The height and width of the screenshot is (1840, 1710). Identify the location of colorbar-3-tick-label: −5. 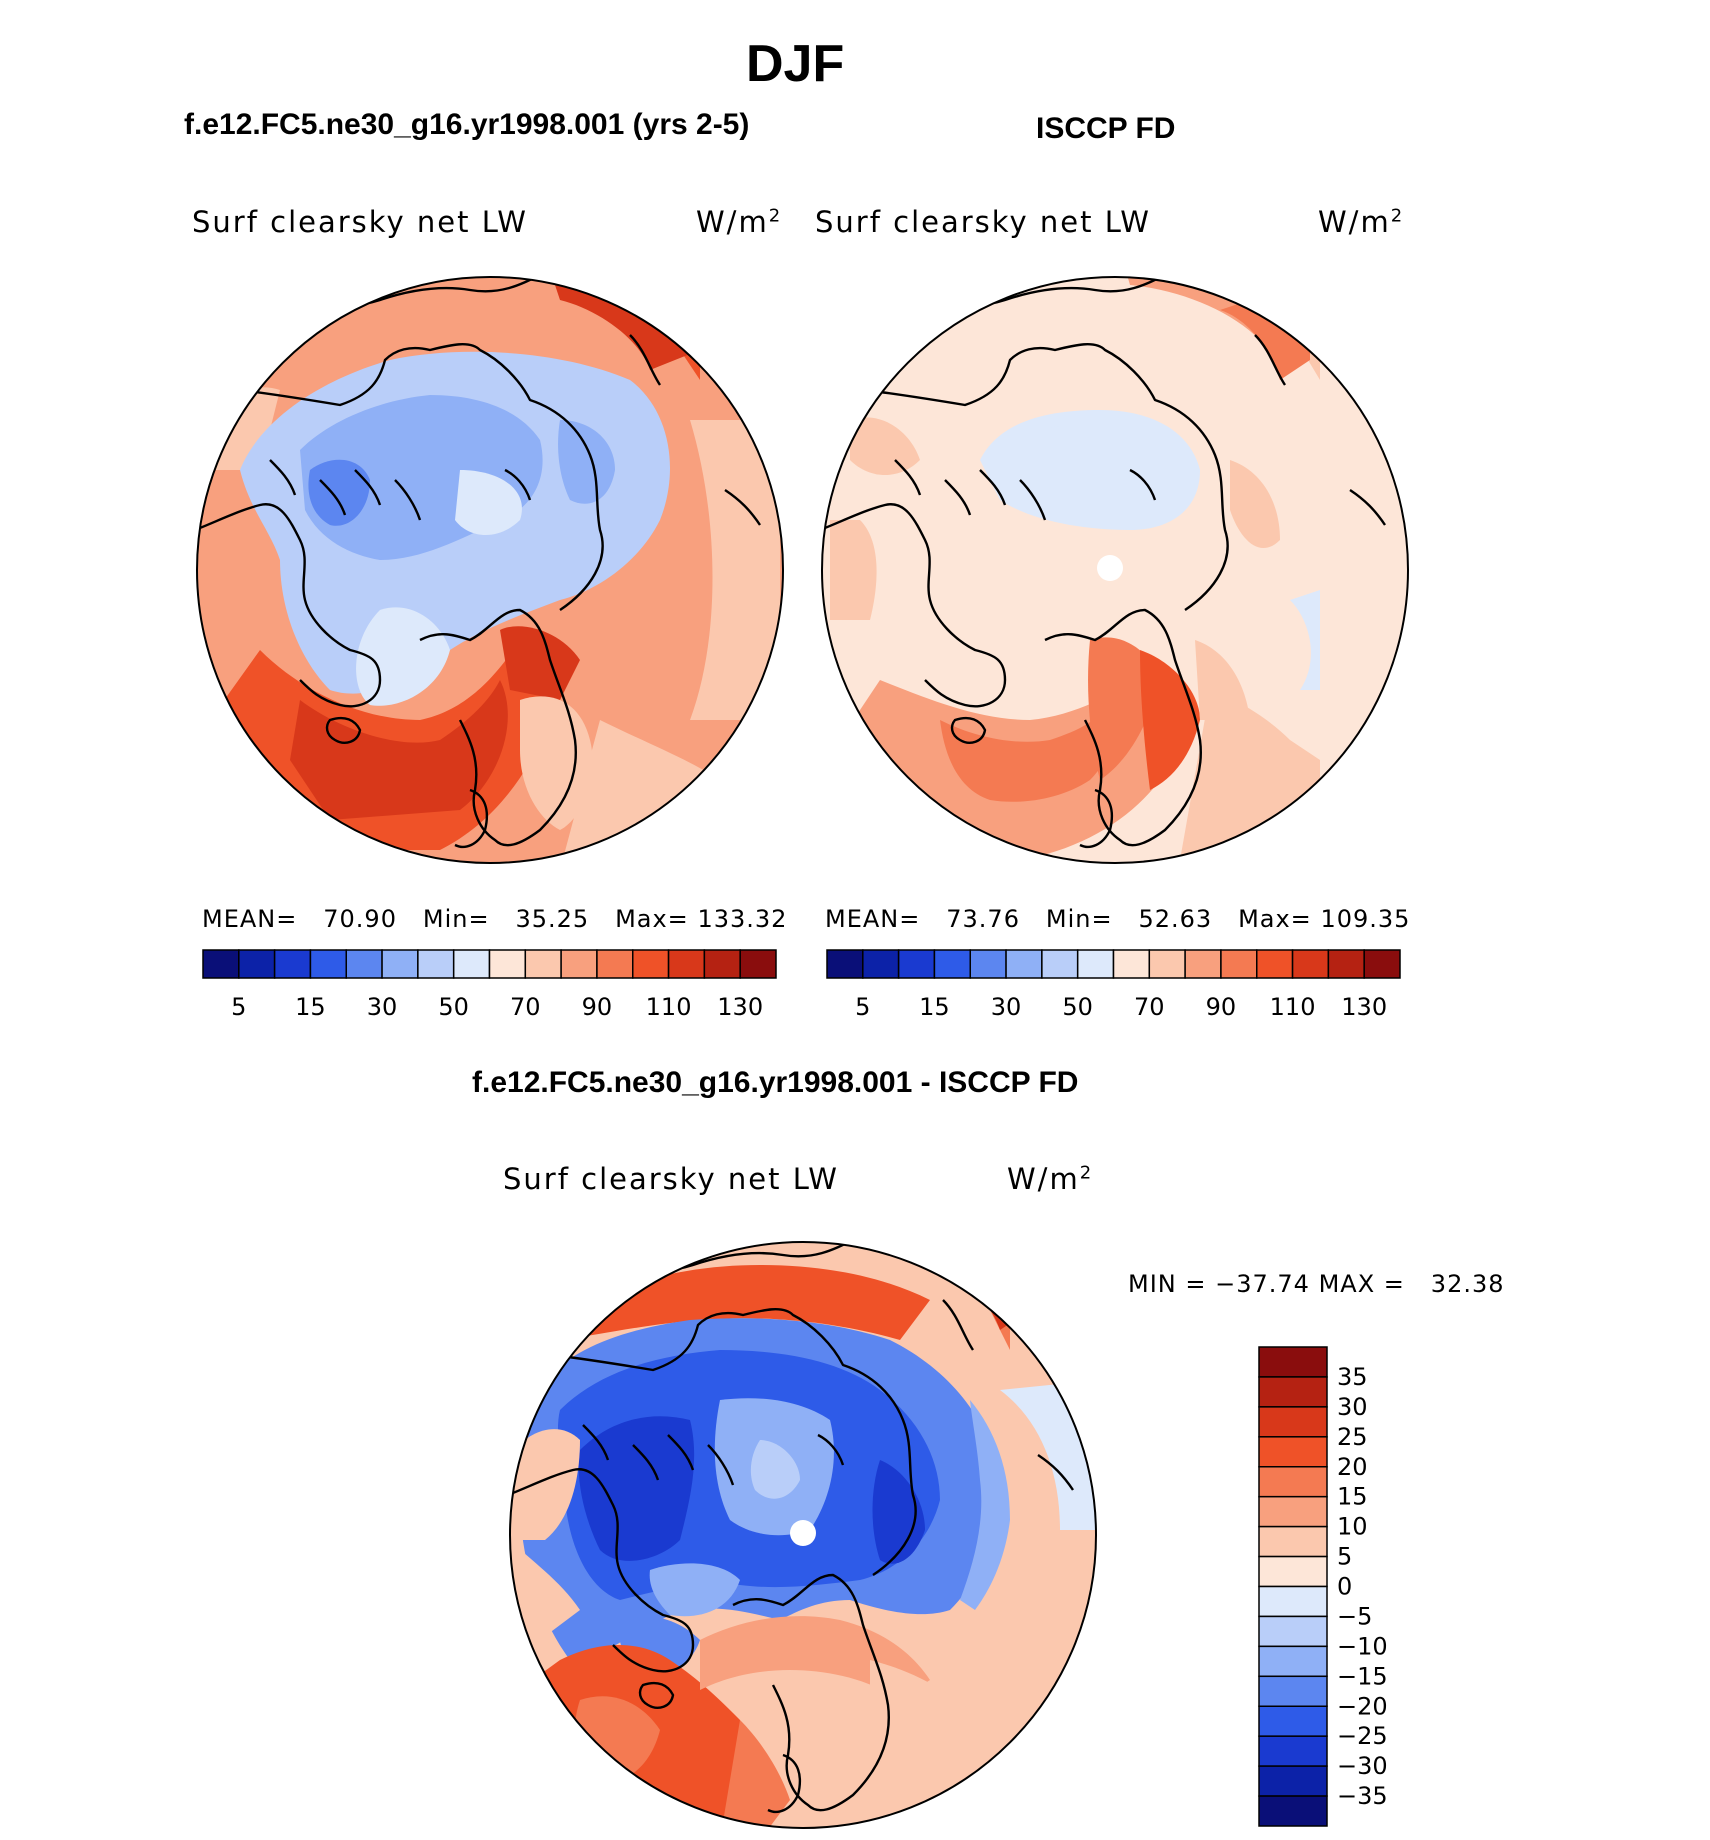
(1354, 1616).